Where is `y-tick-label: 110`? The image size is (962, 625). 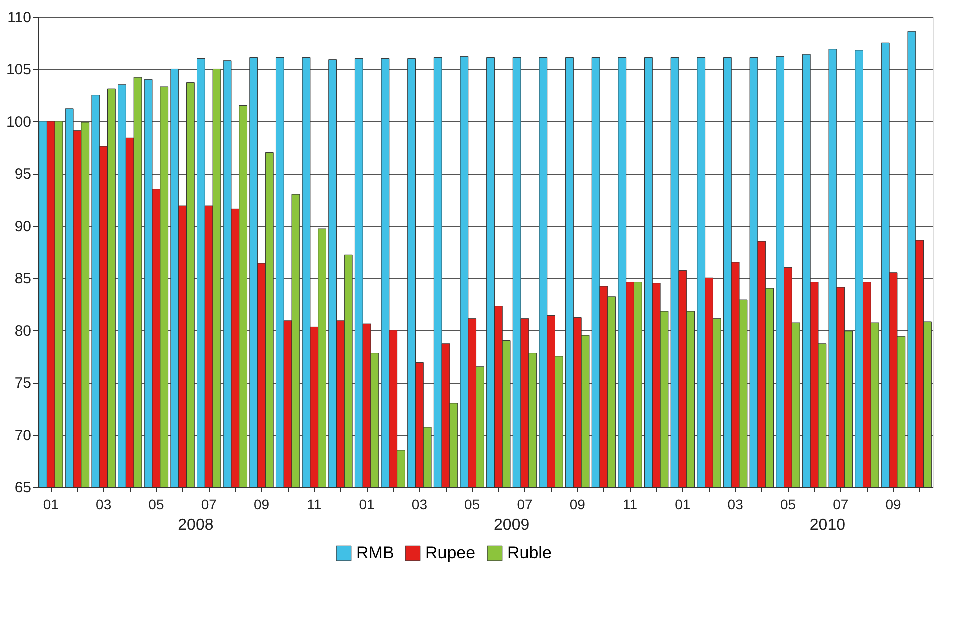
y-tick-label: 110 is located at coordinates (20, 18).